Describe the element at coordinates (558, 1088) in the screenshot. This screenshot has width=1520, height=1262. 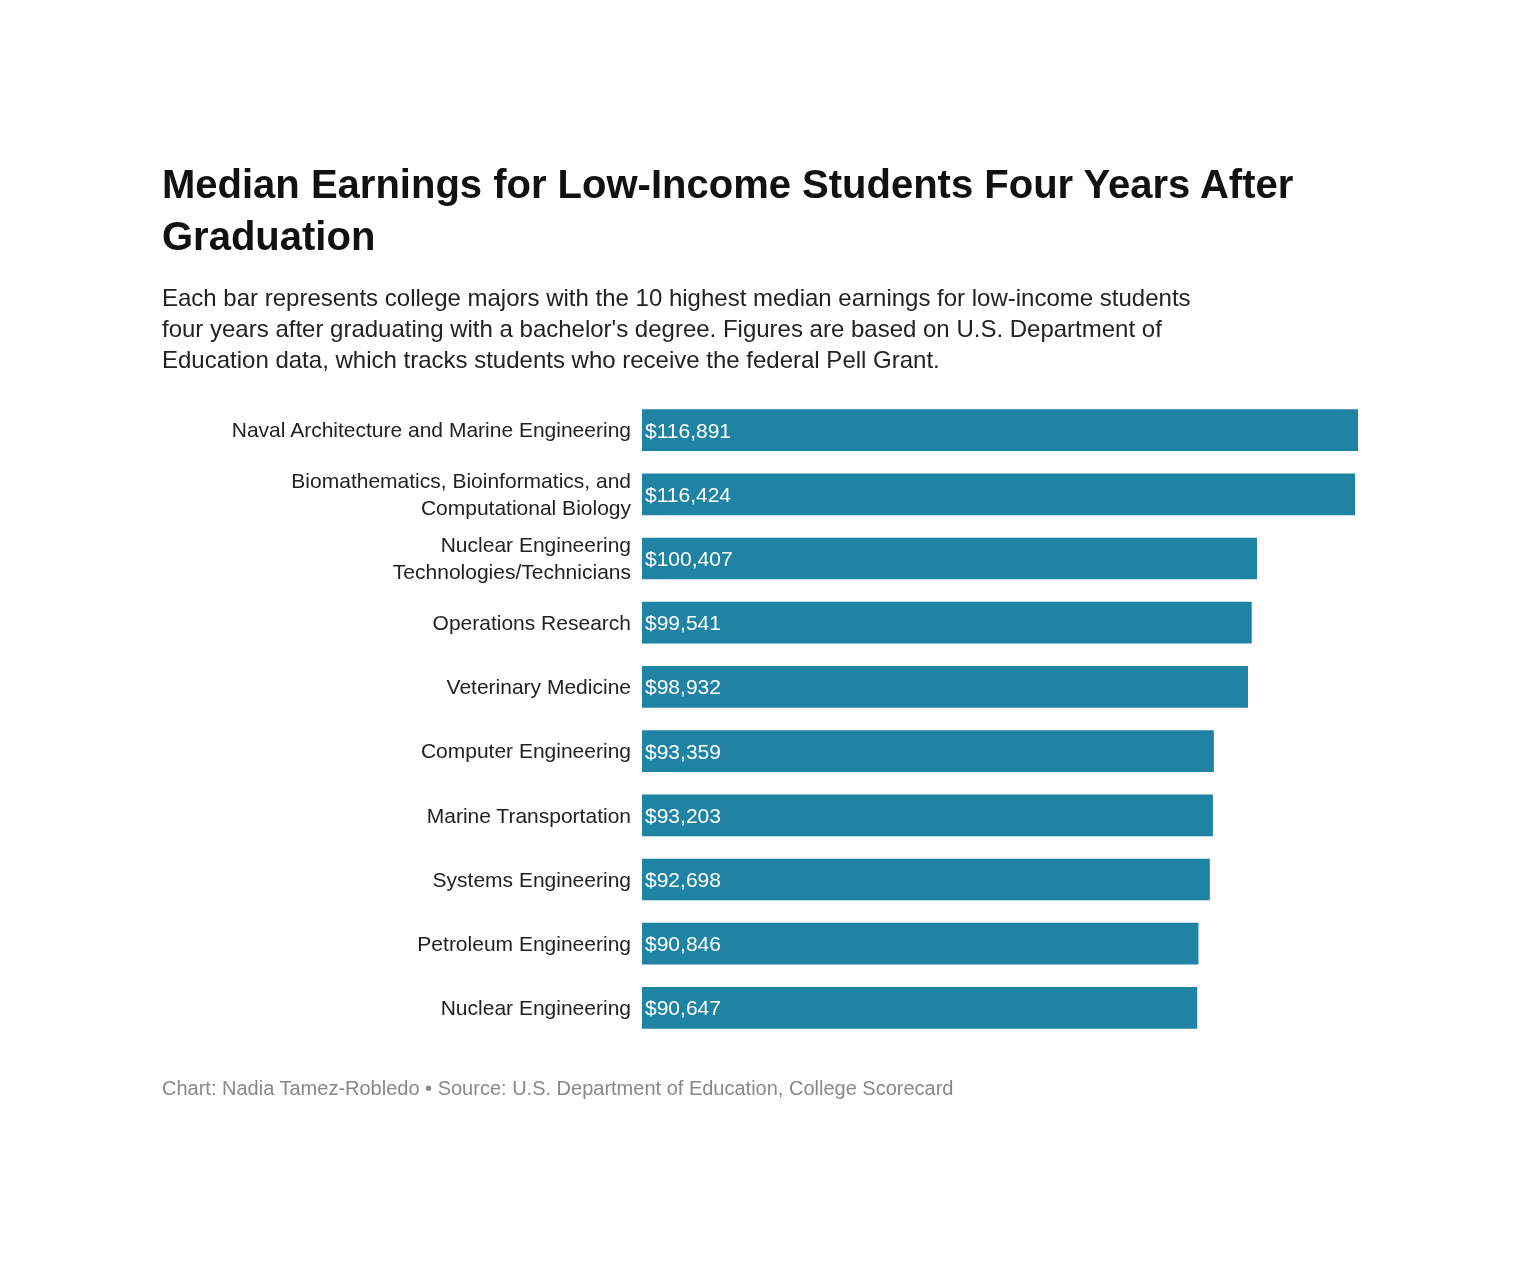
I see `text: Chart: Nadia Tamez-Robledo • Source: U.S. Department of Education, College Scorecard` at that location.